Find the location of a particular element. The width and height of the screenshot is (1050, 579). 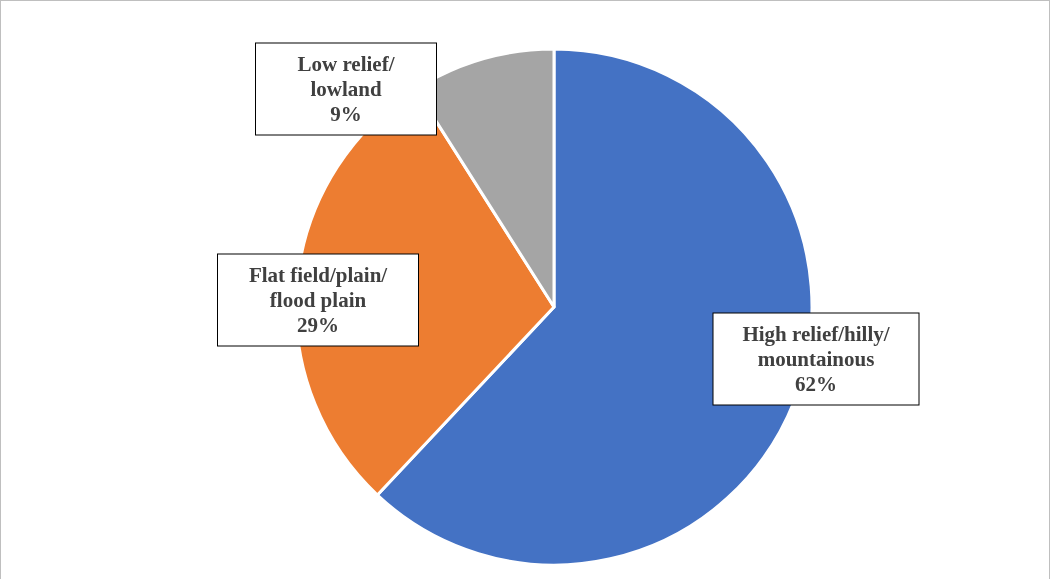

slice-label: Low relief/lowland is located at coordinates (346, 76).